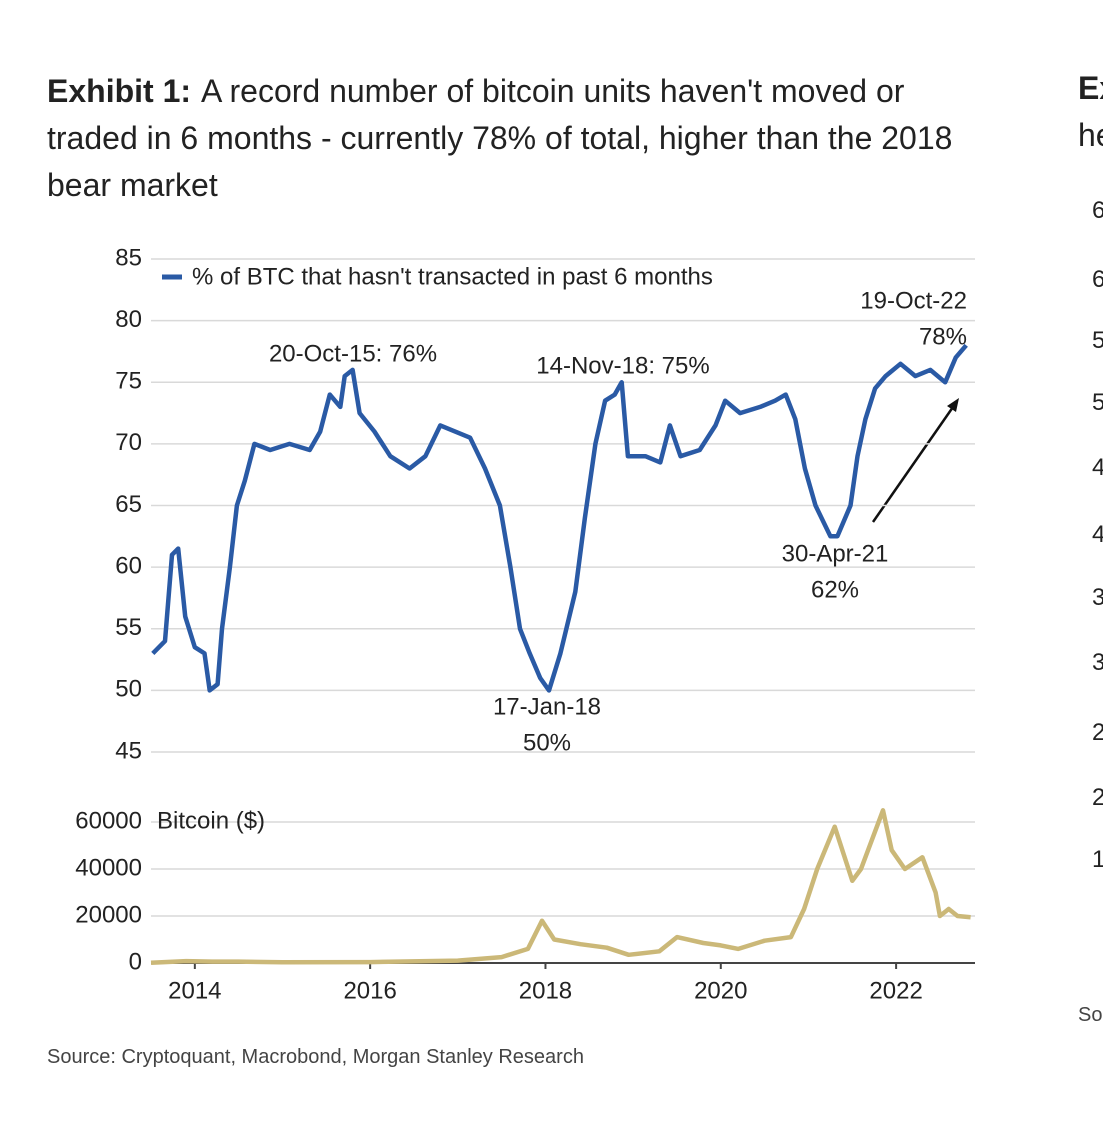  Describe the element at coordinates (108, 914) in the screenshot. I see `y-tick-label: 20000` at that location.